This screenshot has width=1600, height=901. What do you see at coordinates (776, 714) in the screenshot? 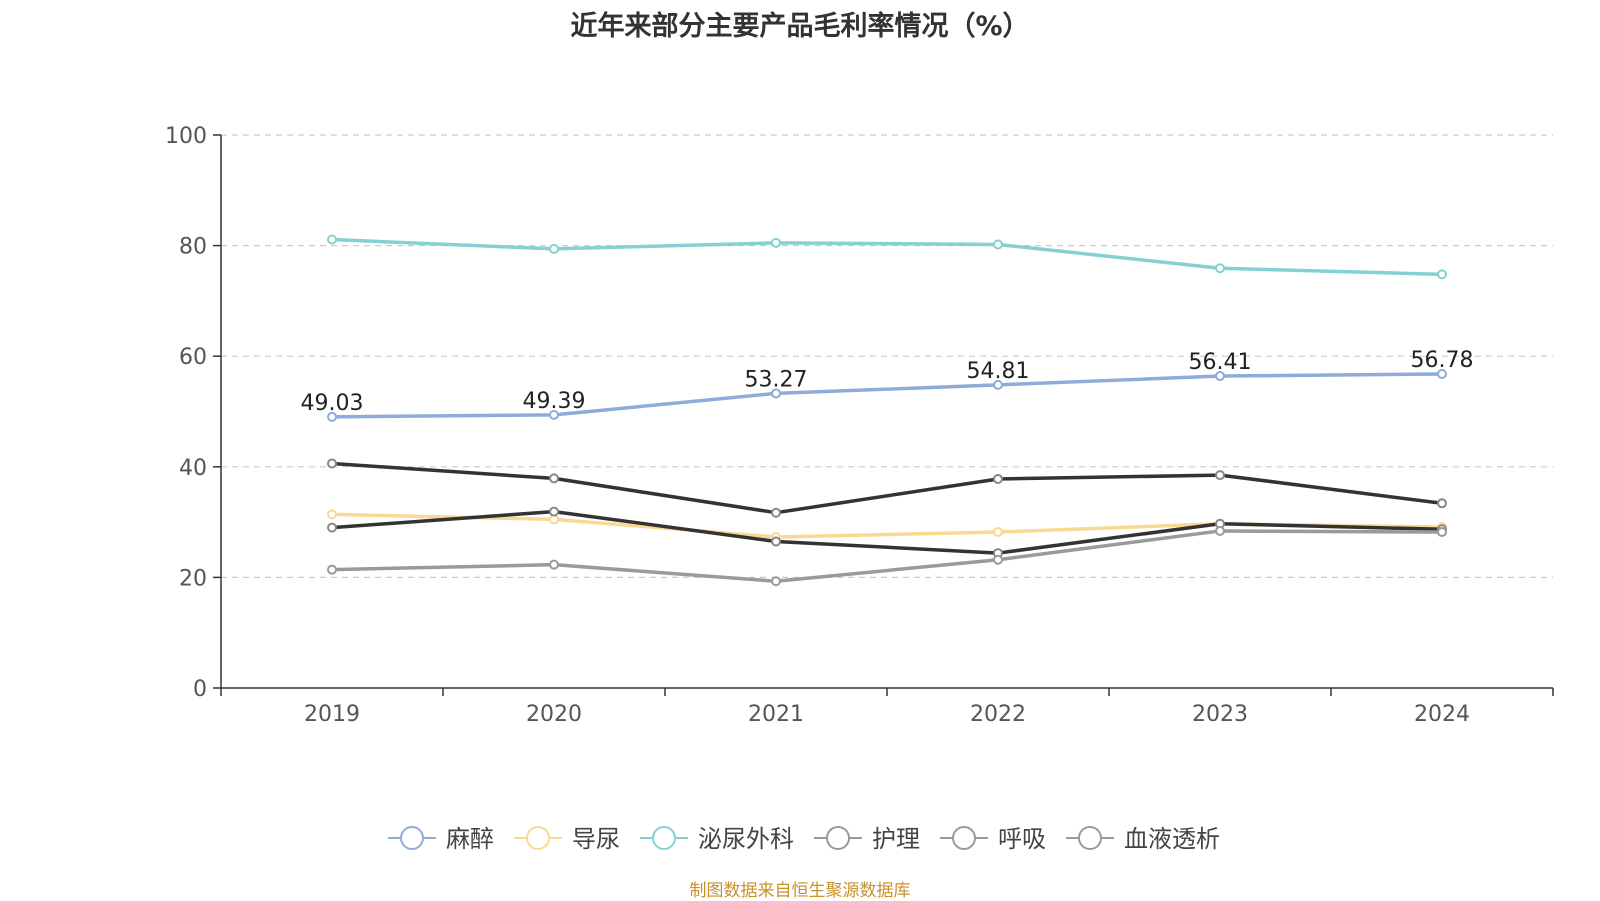
I see `x-tick-label: 2021` at bounding box center [776, 714].